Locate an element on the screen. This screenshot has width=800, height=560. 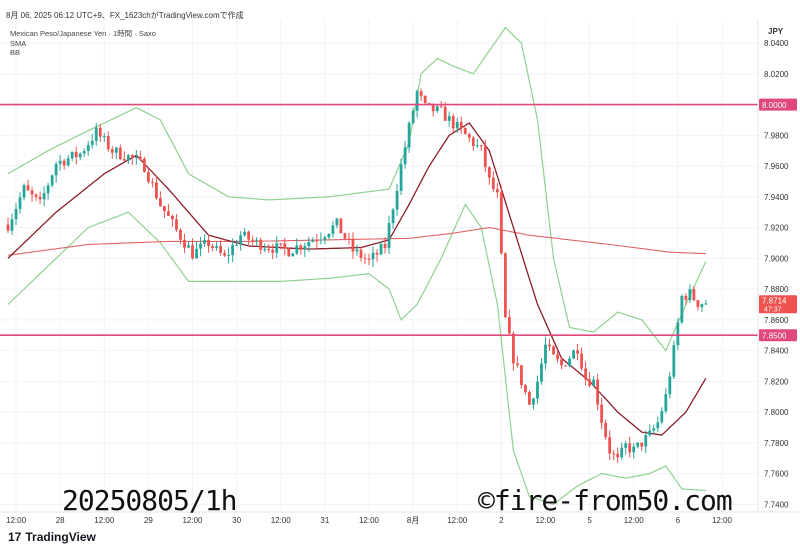
legend-bb: BB is located at coordinates (15, 52).